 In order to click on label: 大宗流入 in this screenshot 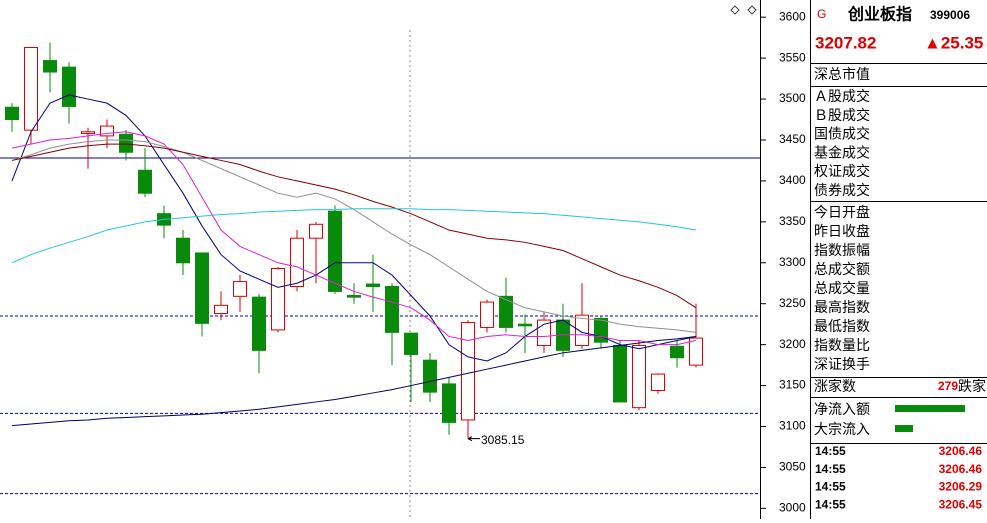, I will do `click(842, 430)`.